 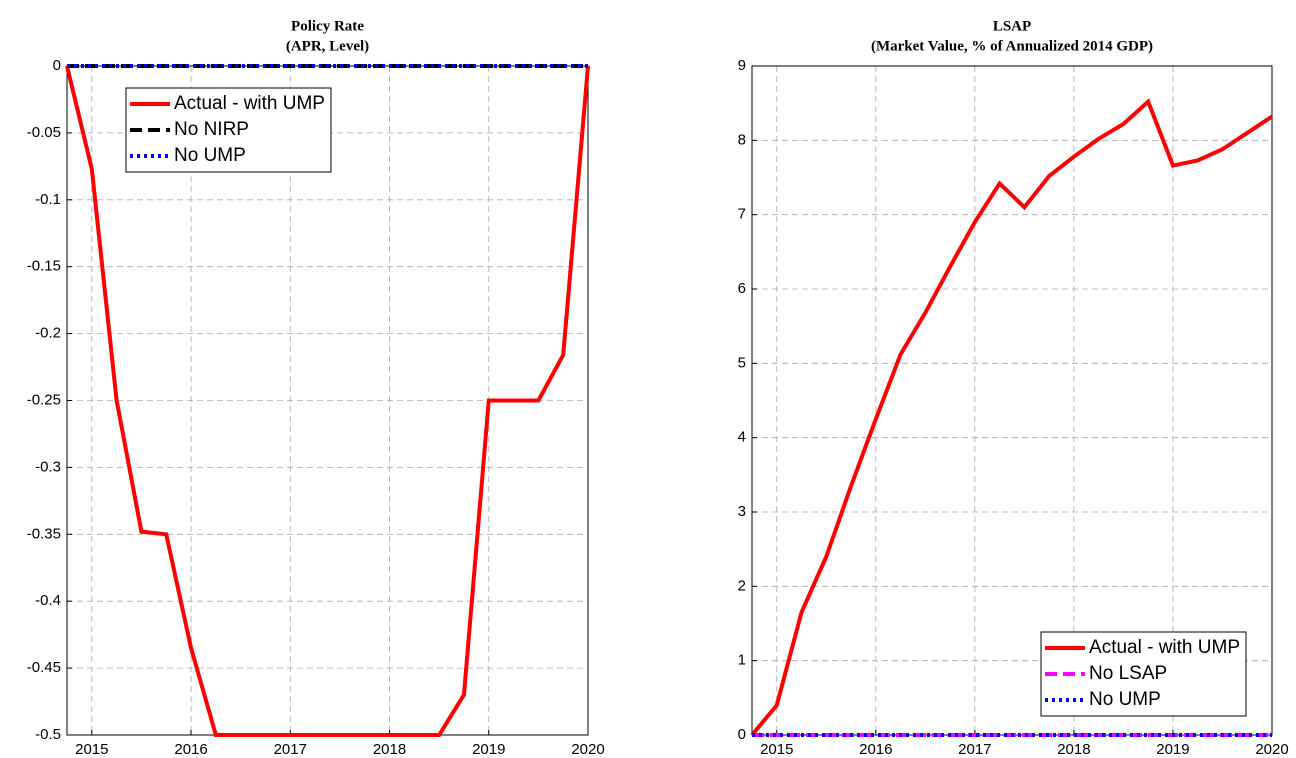 I want to click on y-tick-label: -0.5, so click(x=48, y=734).